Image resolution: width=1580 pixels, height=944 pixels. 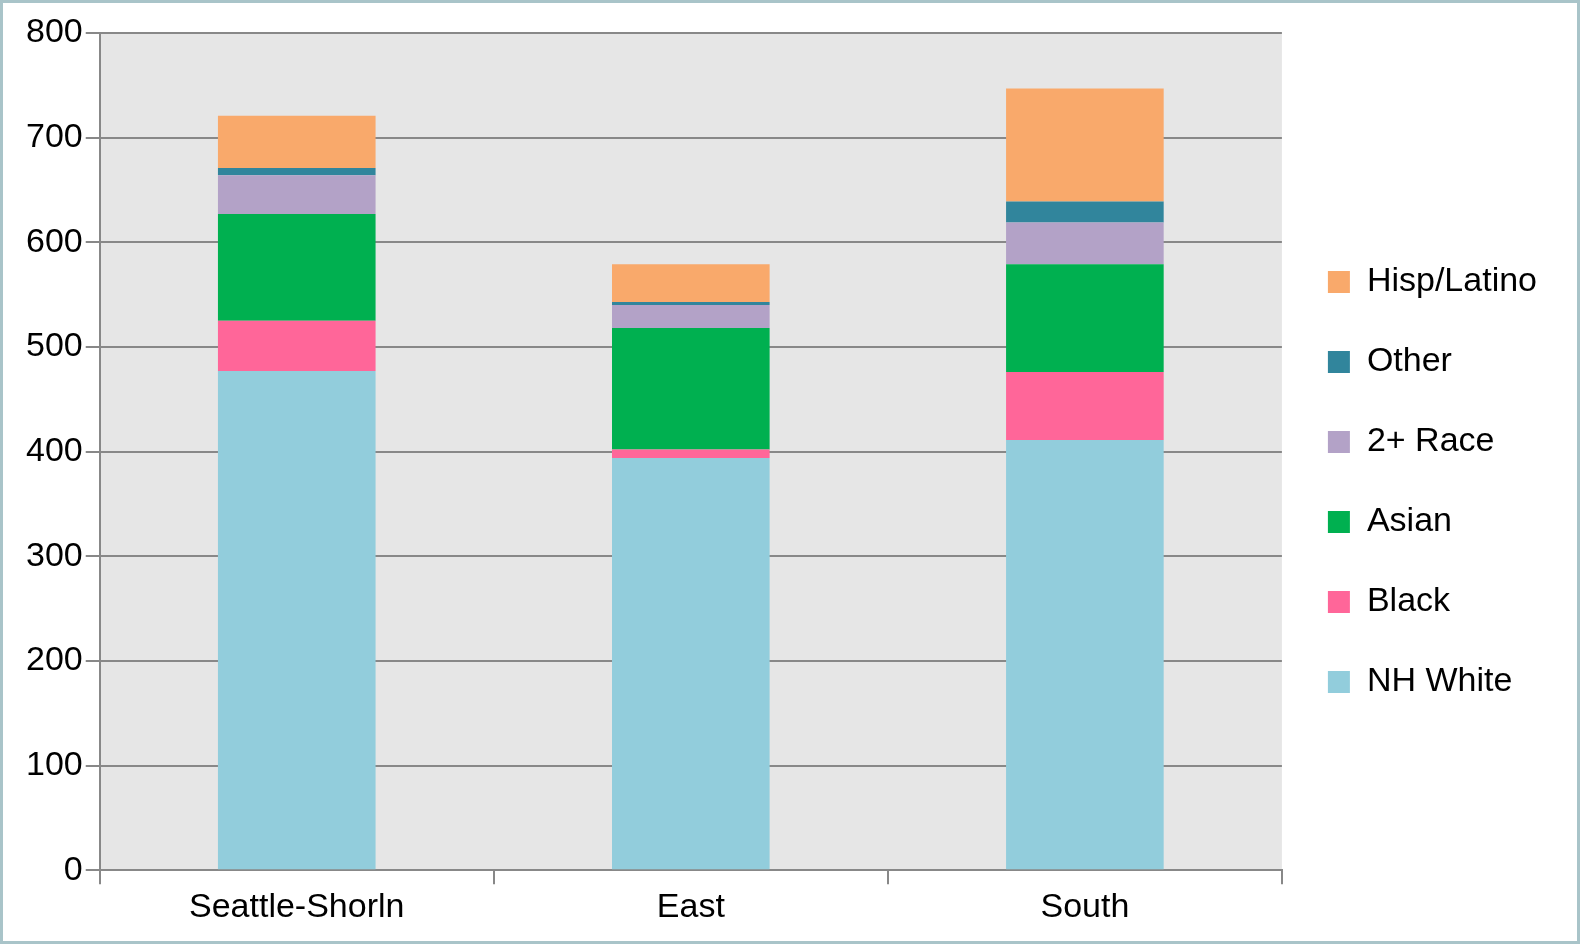 I want to click on legend-label: Asian, so click(x=1409, y=519).